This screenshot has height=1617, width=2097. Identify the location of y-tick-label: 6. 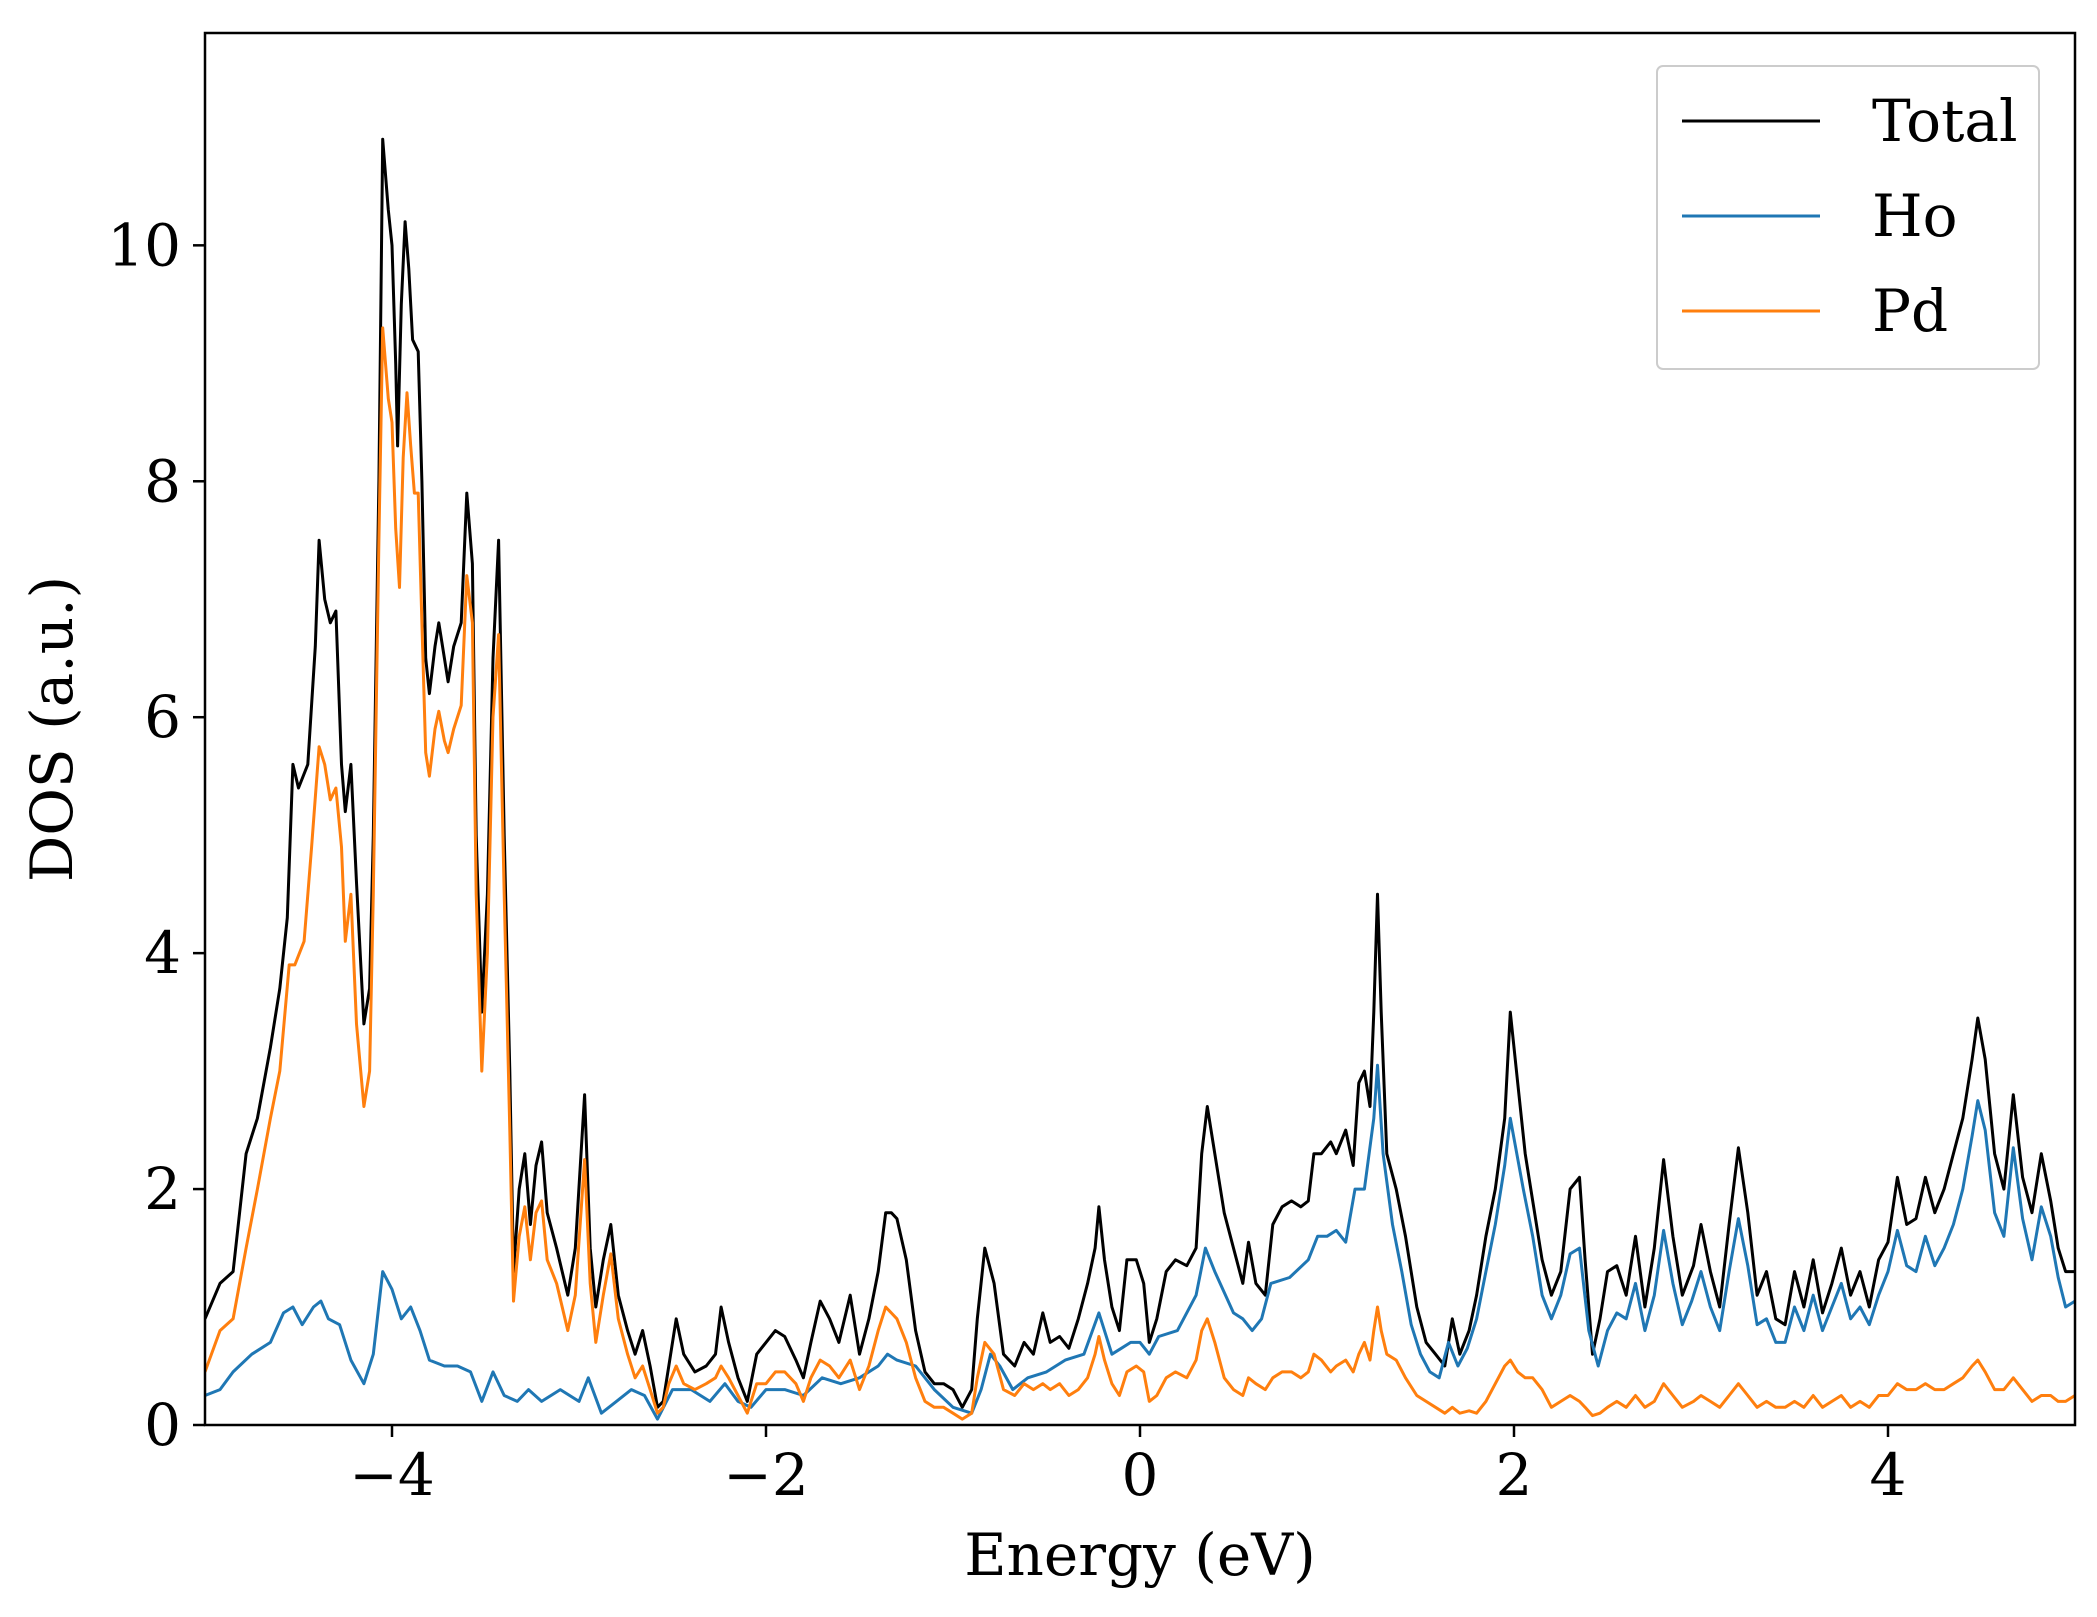
(162, 717).